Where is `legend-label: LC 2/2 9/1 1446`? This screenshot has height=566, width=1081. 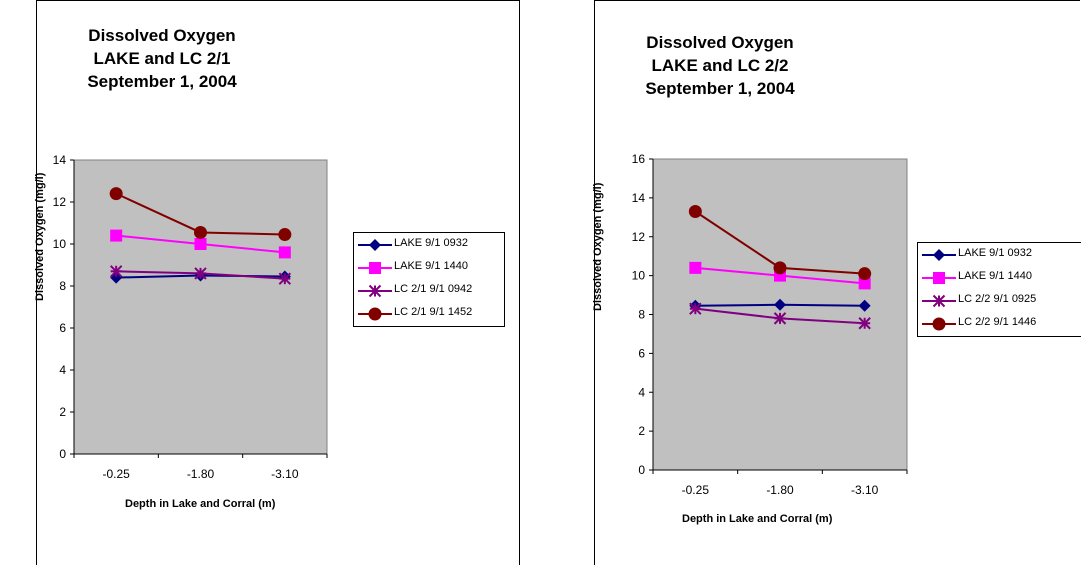
legend-label: LC 2/2 9/1 1446 is located at coordinates (997, 322).